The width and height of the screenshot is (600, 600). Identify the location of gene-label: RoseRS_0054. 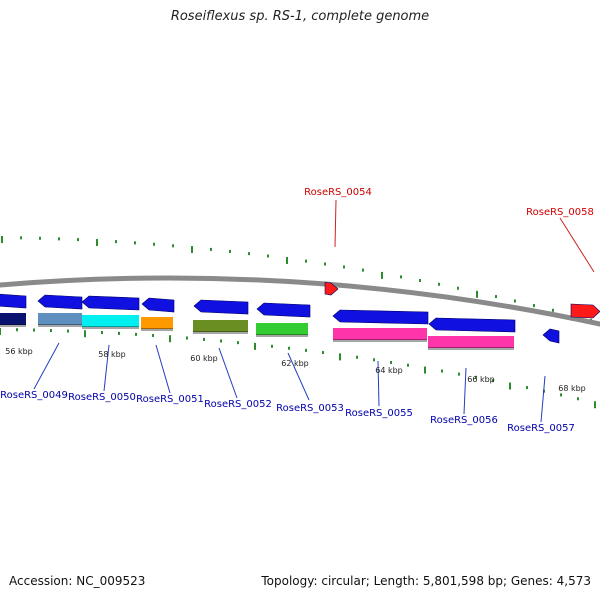
(338, 192).